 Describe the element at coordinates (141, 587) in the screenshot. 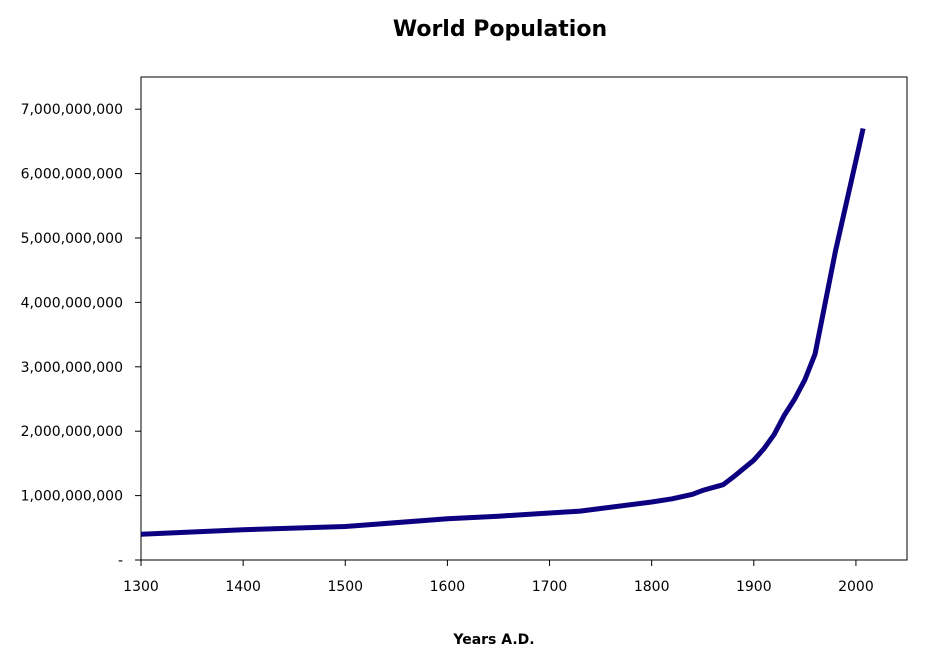

I see `x-tick-label: 1300` at that location.